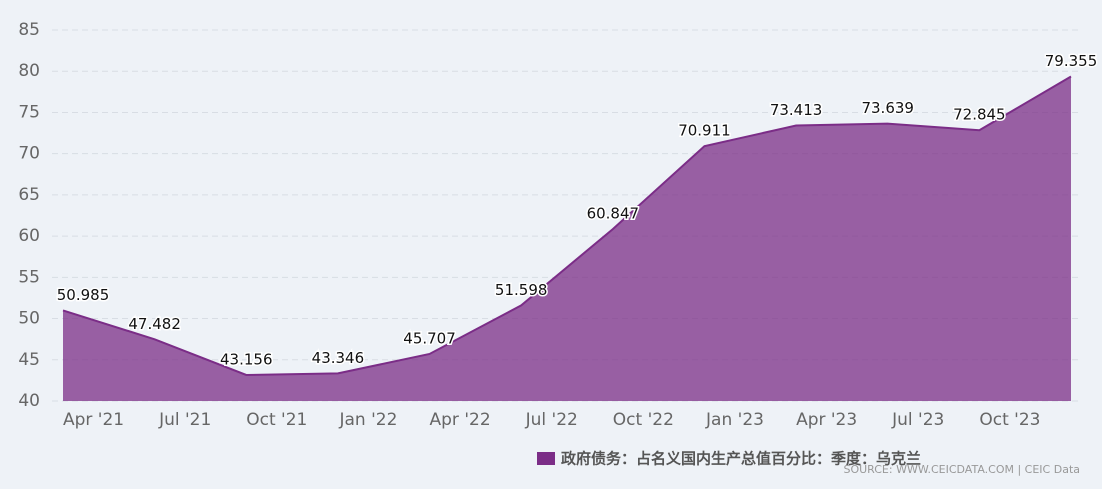  What do you see at coordinates (367, 420) in the screenshot?
I see `x-tick-label: Jan '22` at bounding box center [367, 420].